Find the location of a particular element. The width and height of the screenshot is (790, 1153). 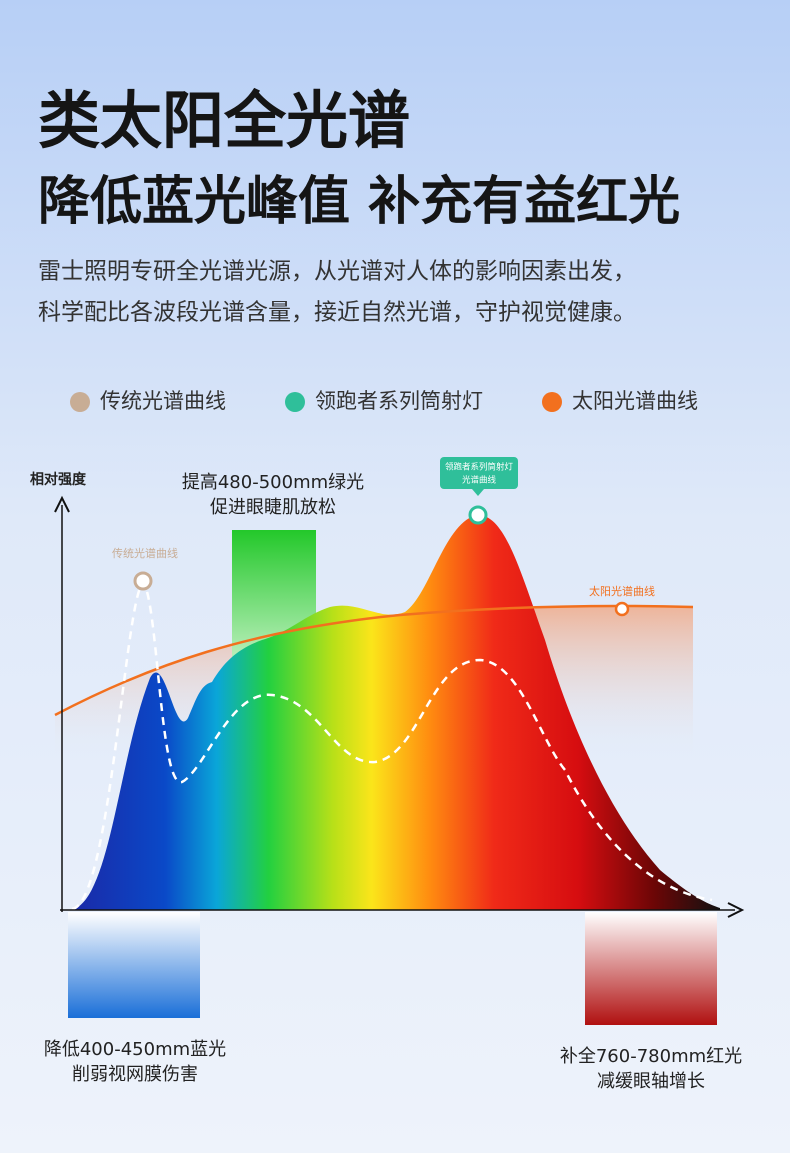

description: 雷士照明专研全光谱光源，从光谱对人体的影响因素出发， is located at coordinates (337, 272).